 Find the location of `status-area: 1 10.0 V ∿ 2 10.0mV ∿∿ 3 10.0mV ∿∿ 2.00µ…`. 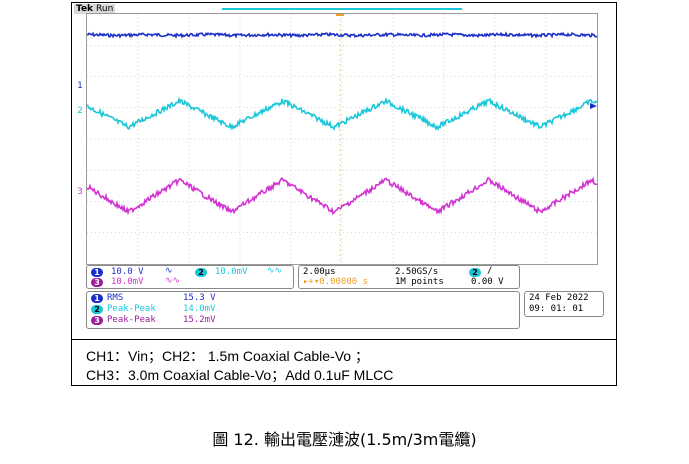

status-area: 1 10.0 V ∿ 2 10.0mV ∿∿ 3 10.0mV ∿∿ 2.00µ… is located at coordinates (345, 301).